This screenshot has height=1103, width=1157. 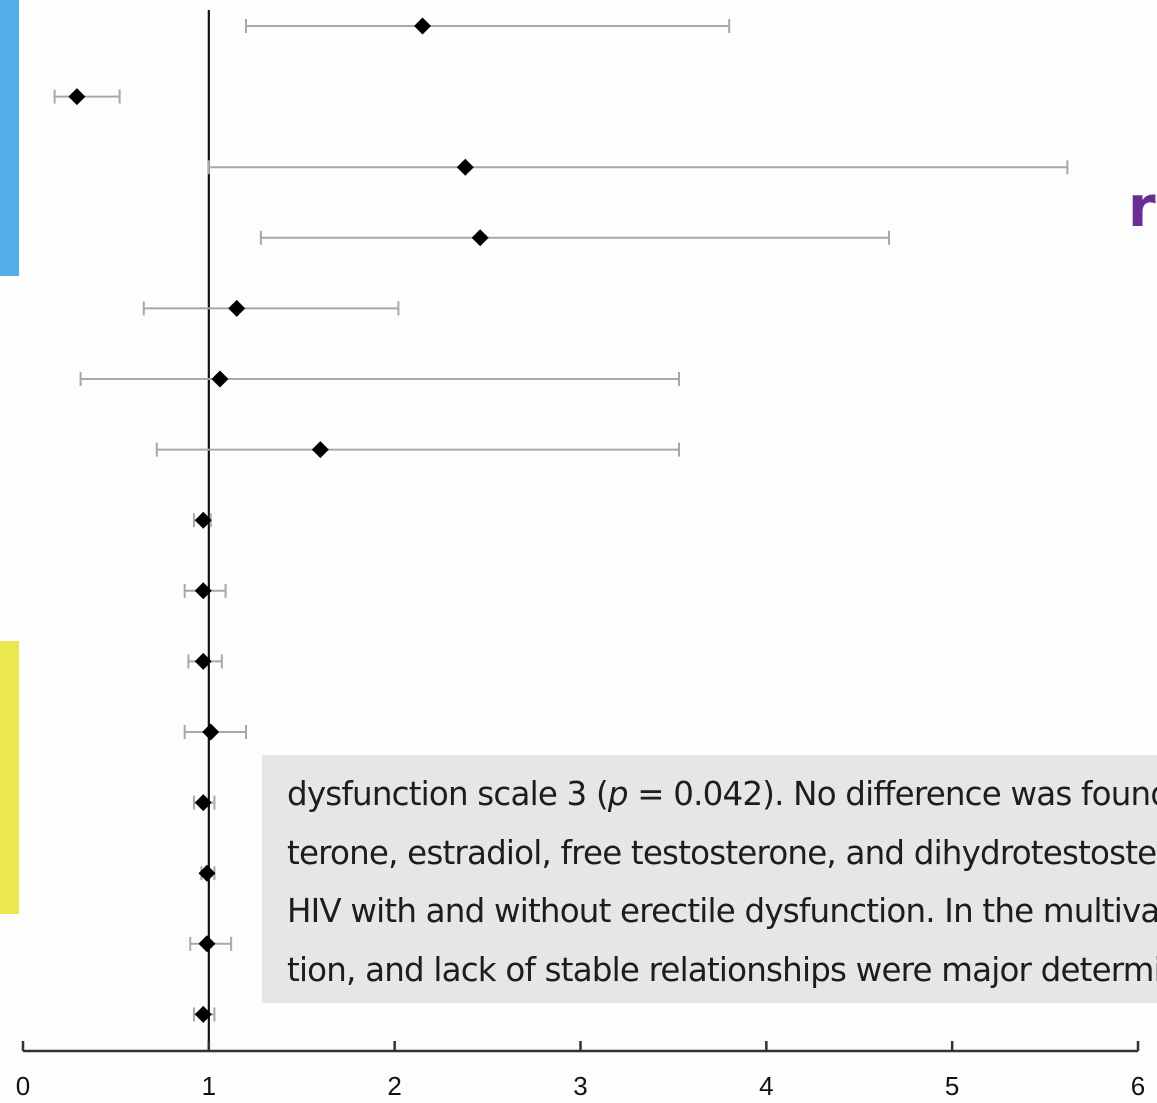 I want to click on excerpt-line-1-a: dysfunction scale 3 (, so click(x=448, y=794).